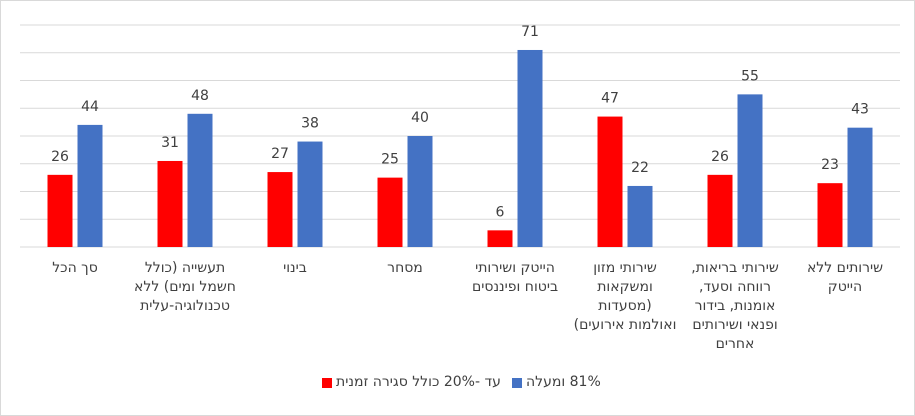 This screenshot has height=416, width=915. What do you see at coordinates (515, 277) in the screenshot?
I see `x-tick-label: הייטק ושירותי ביטוח ופיננסים` at bounding box center [515, 277].